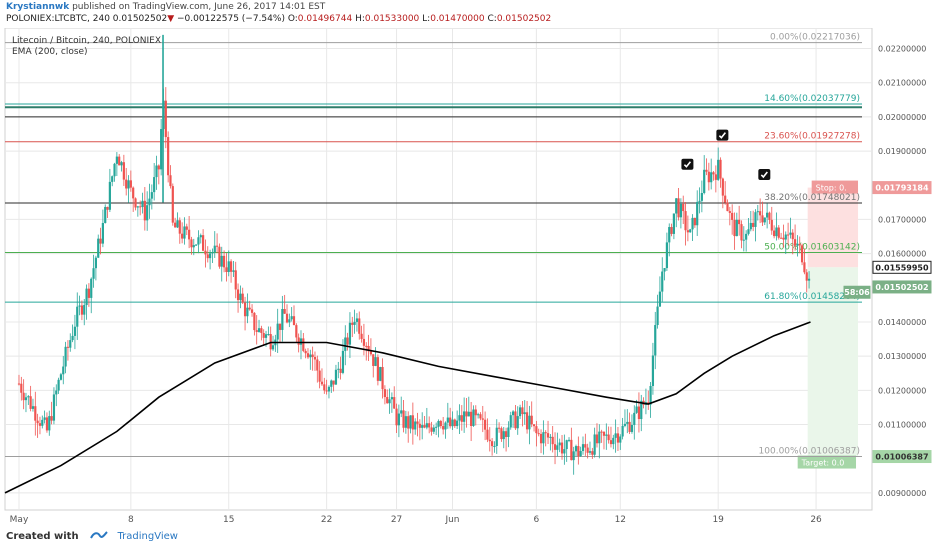 This screenshot has height=550, width=932. What do you see at coordinates (524, 19) in the screenshot?
I see `close-value: 0.01502502` at bounding box center [524, 19].